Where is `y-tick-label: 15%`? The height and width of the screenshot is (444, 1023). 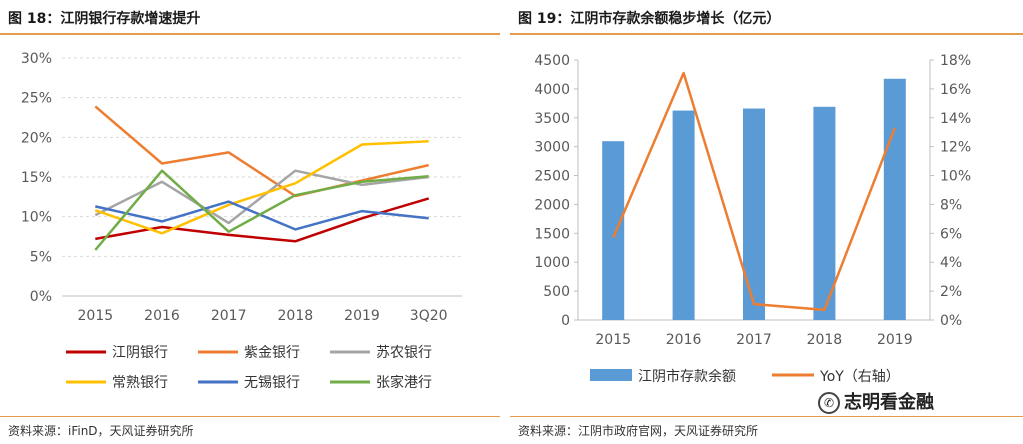
y-tick-label: 15% is located at coordinates (36, 178).